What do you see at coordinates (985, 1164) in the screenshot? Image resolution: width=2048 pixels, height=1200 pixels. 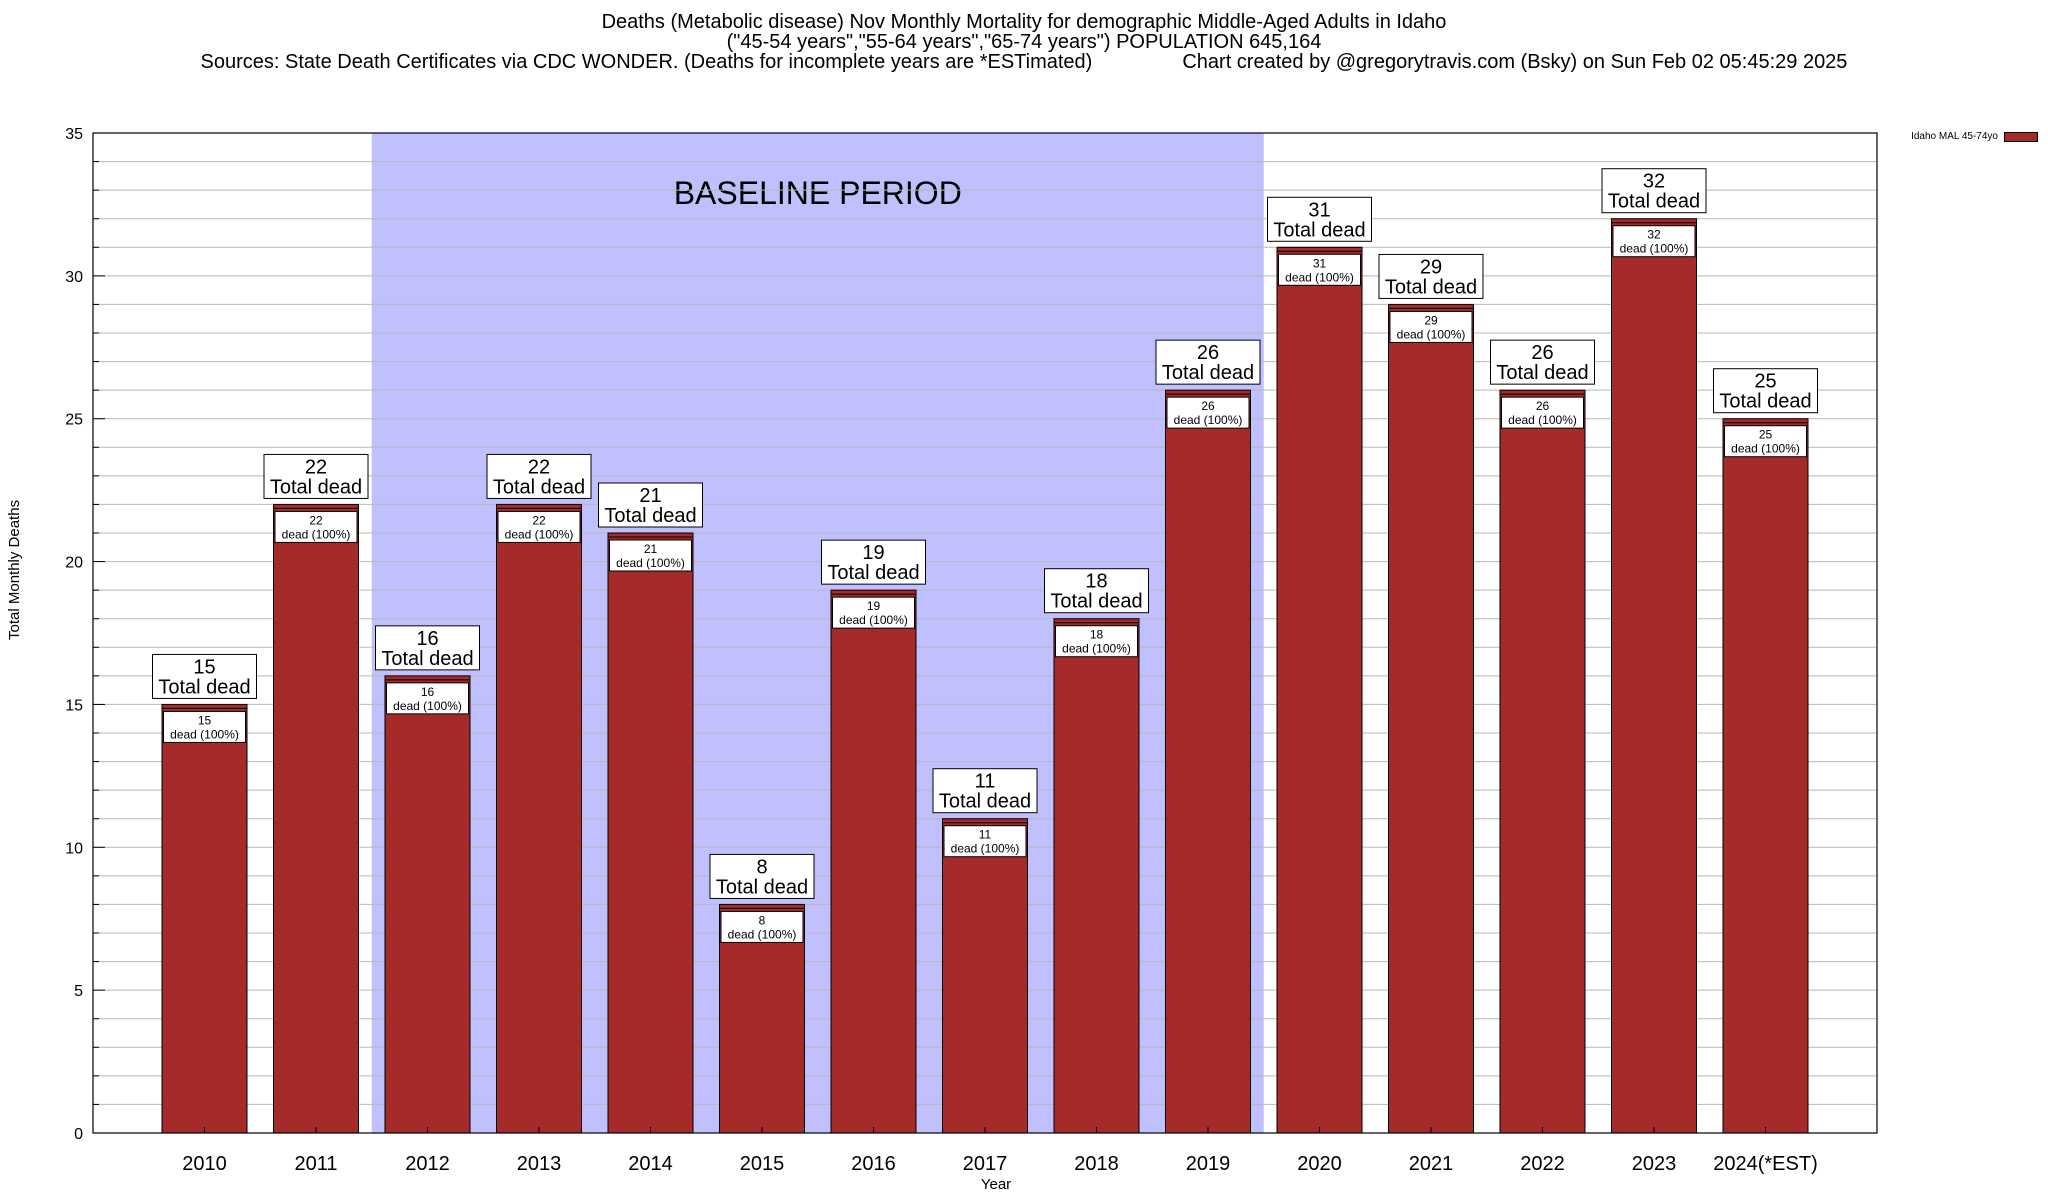 I see `x-tick-label: 2017` at bounding box center [985, 1164].